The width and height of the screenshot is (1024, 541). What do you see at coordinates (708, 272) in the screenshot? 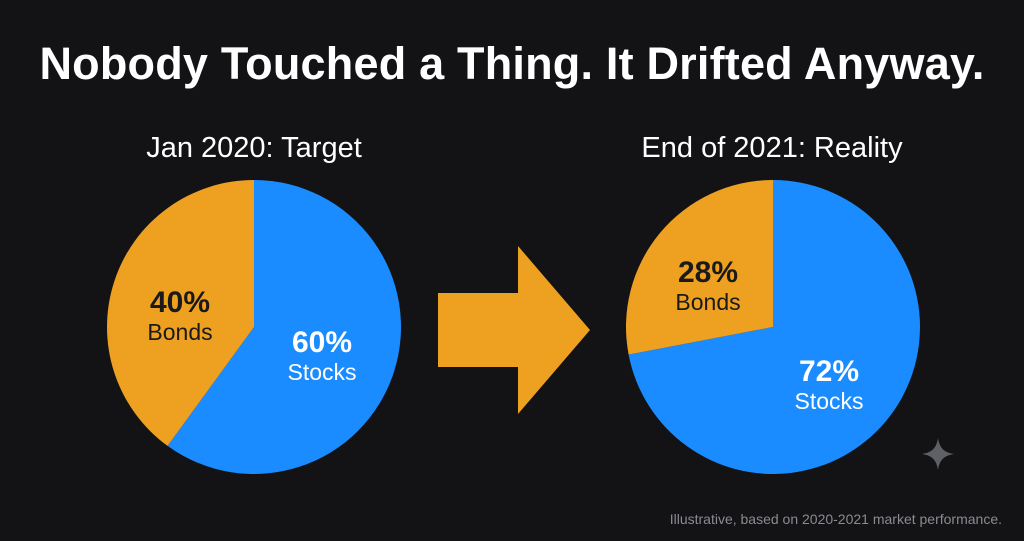
I see `value-label-bonds-right: 28%` at bounding box center [708, 272].